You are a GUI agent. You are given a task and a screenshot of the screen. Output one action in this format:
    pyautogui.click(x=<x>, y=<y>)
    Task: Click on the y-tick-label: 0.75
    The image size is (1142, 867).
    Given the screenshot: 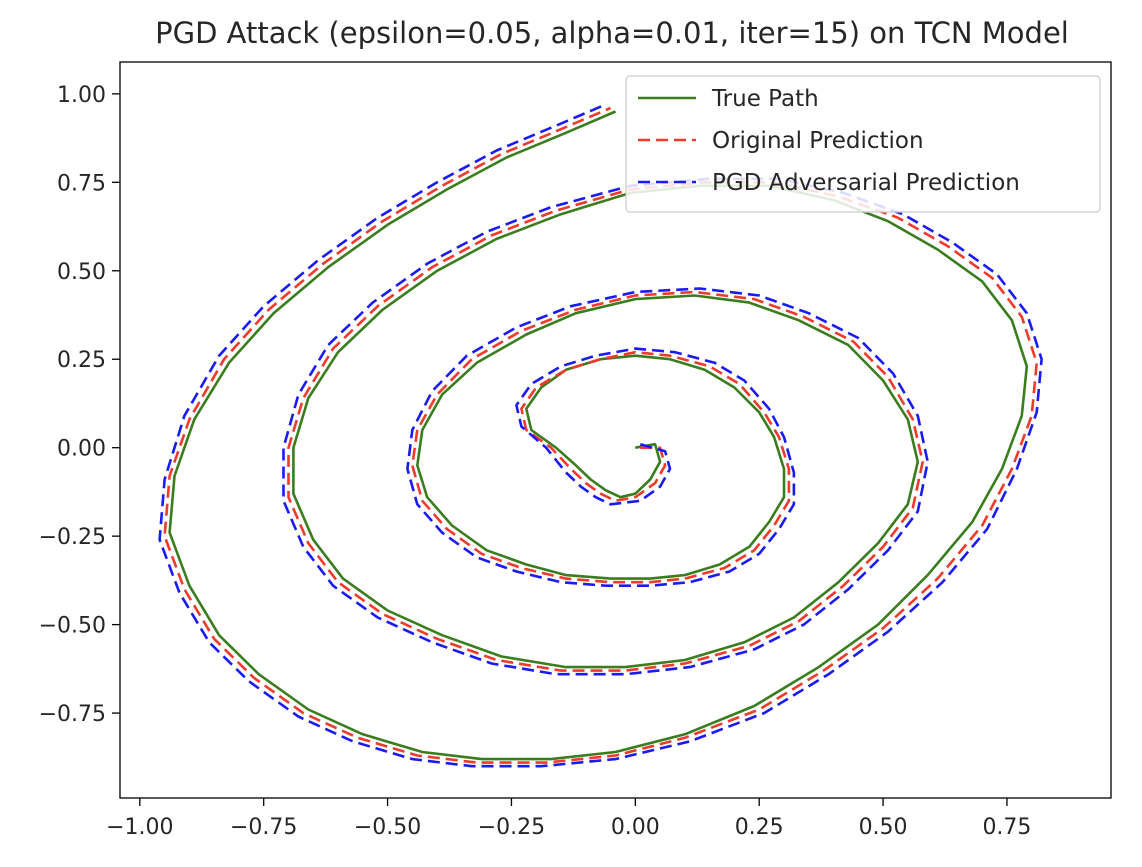 What is the action you would take?
    pyautogui.click(x=81, y=183)
    